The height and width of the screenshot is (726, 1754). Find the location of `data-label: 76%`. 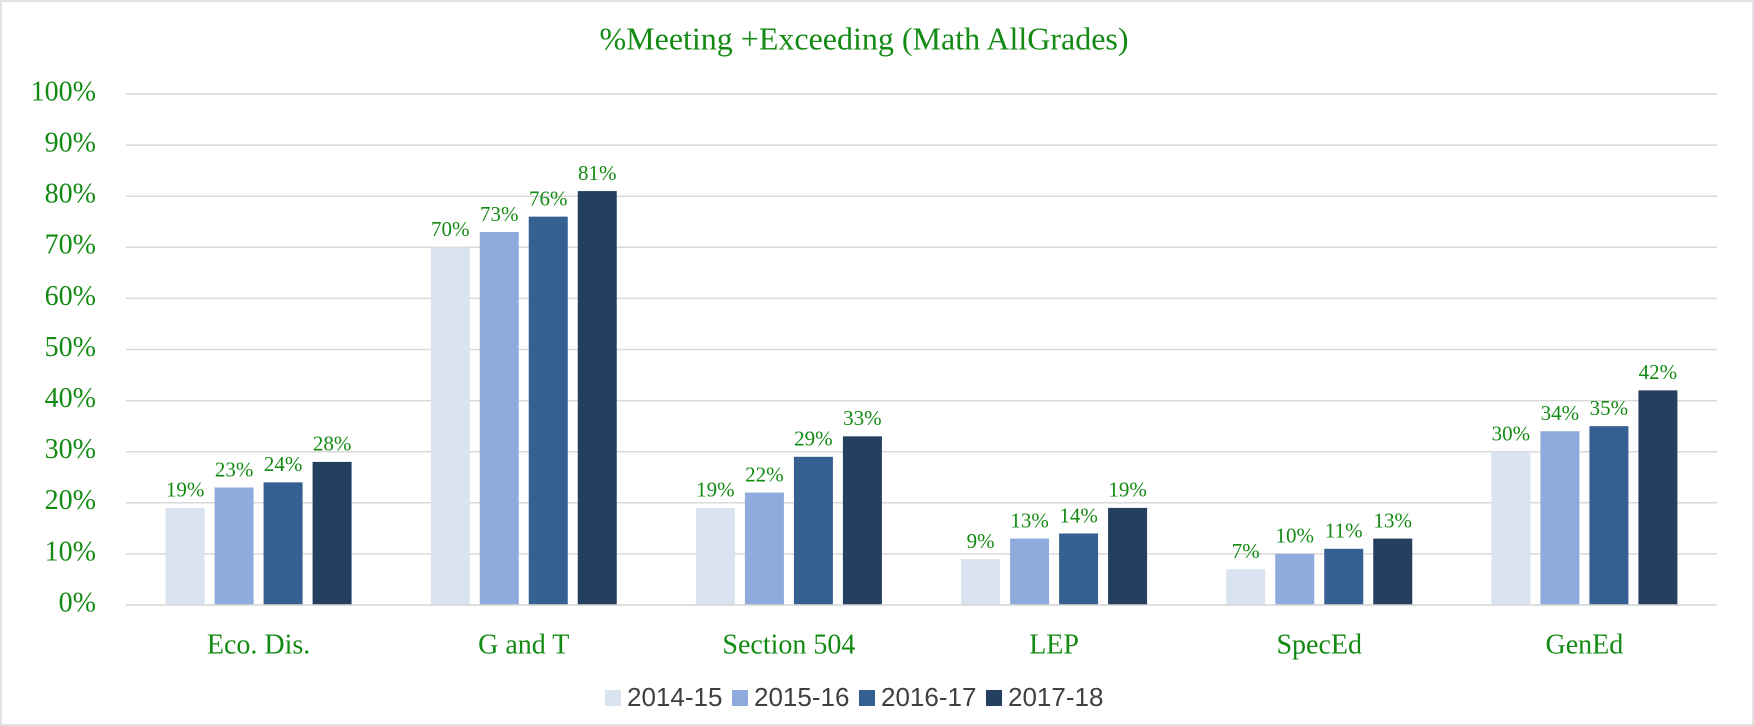

data-label: 76% is located at coordinates (548, 198).